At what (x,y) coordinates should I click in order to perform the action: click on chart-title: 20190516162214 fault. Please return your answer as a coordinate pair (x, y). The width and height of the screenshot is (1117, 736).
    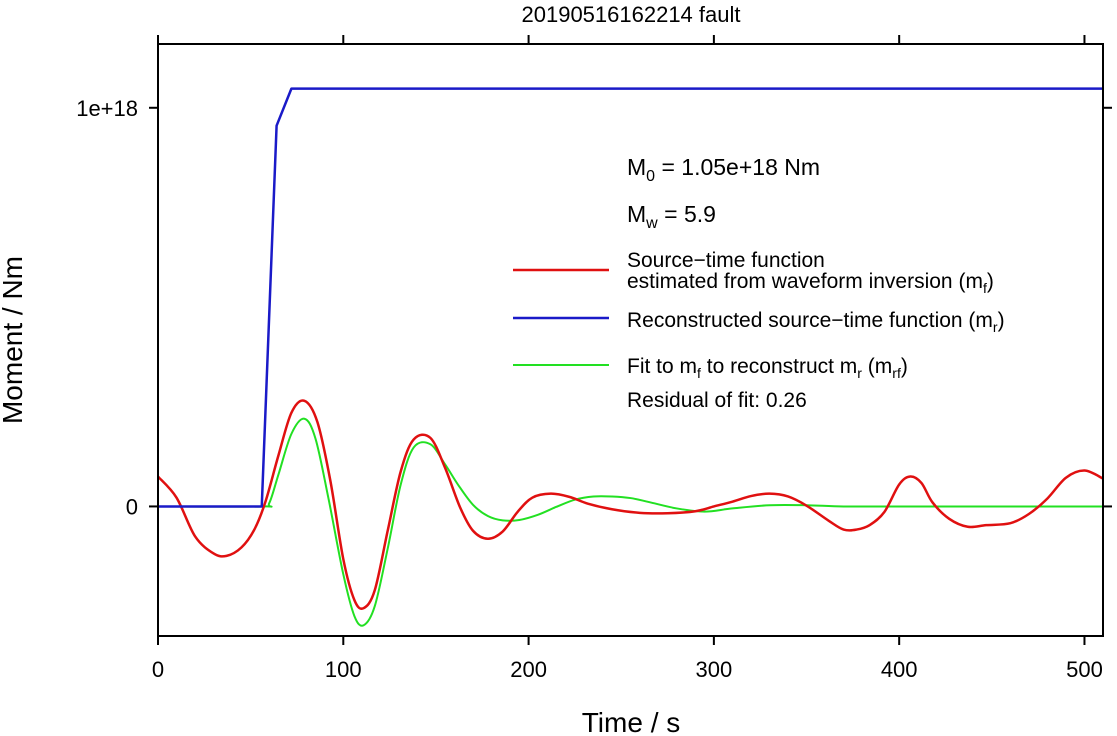
    Looking at the image, I should click on (631, 14).